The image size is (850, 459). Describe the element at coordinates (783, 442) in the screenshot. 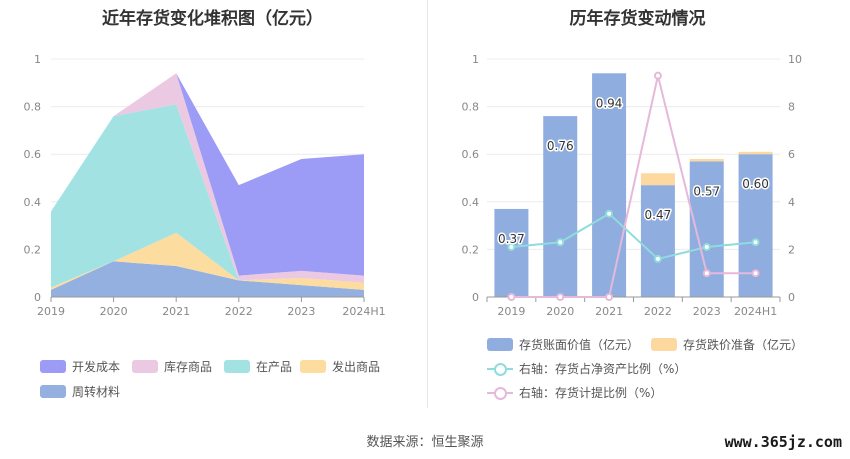

I see `site-watermark: www.365jz.com` at that location.